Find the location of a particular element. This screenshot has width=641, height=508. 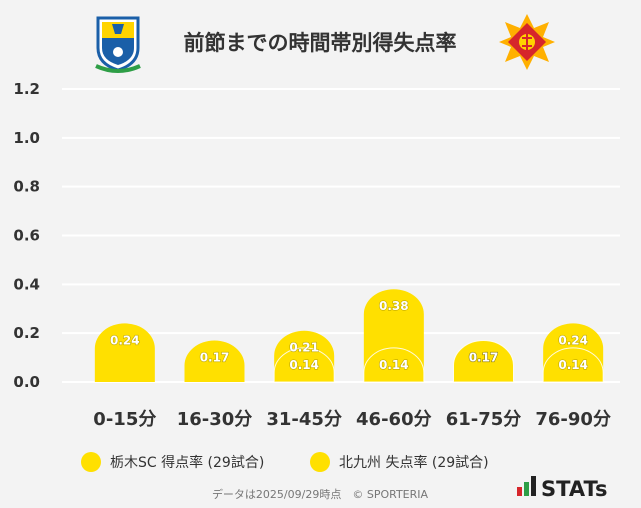

x-category-label: 61-75分 is located at coordinates (484, 419).